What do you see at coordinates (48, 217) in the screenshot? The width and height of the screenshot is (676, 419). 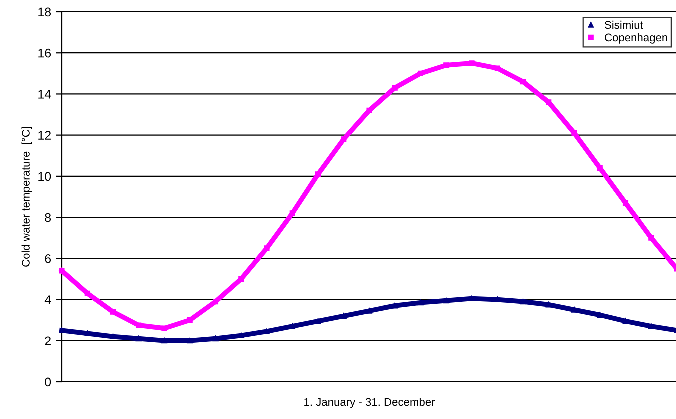 I see `y-tick-label: 8` at bounding box center [48, 217].